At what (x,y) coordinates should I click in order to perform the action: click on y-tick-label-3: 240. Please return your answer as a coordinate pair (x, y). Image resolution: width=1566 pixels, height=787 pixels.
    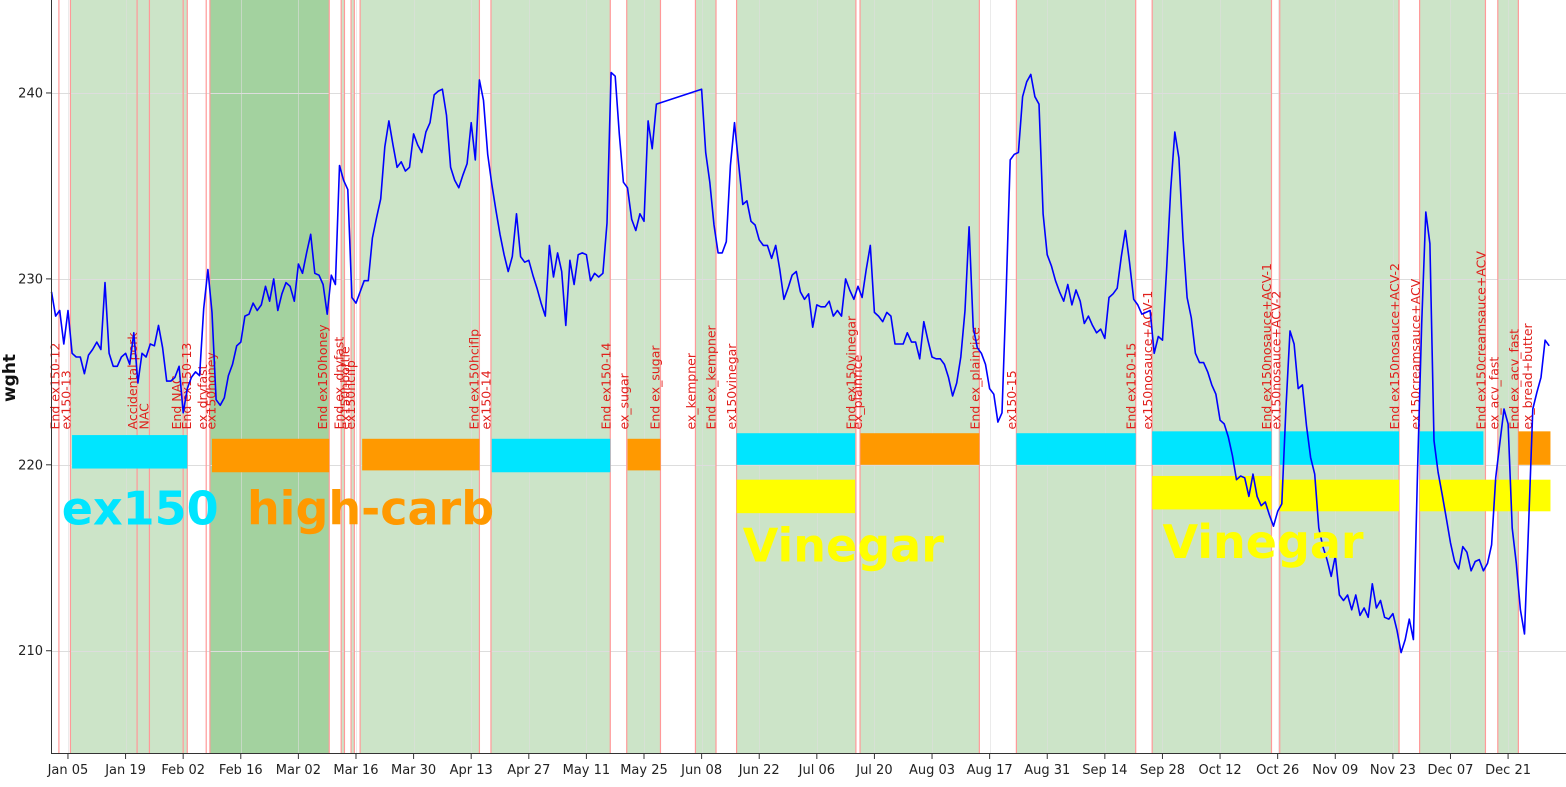
    Looking at the image, I should click on (30, 93).